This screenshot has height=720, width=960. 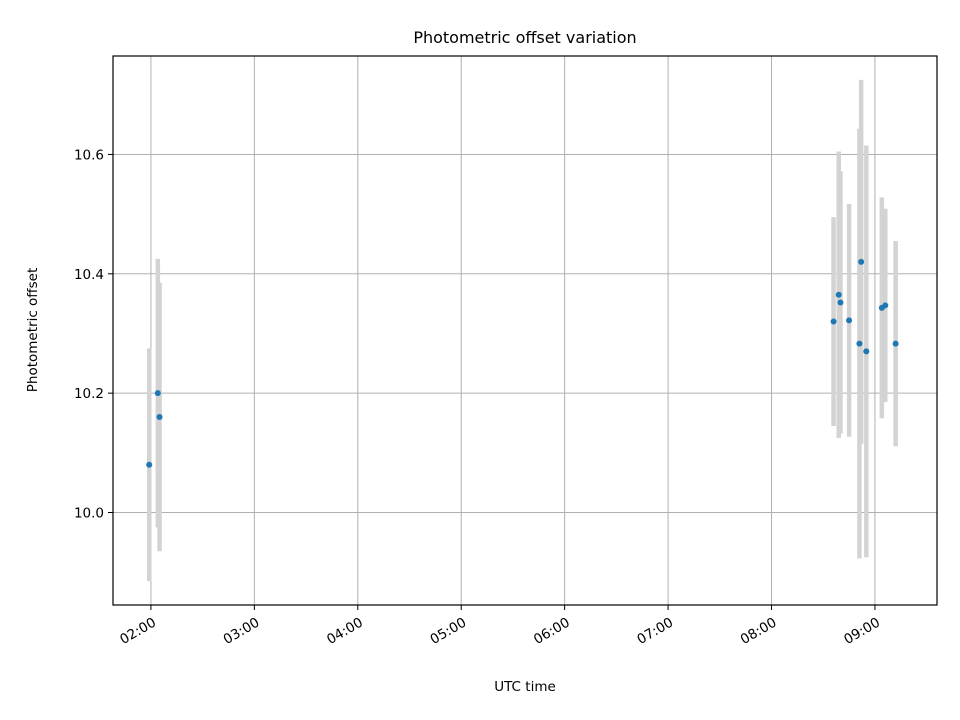 What do you see at coordinates (33, 330) in the screenshot?
I see `y-axis-label: Photometric offset` at bounding box center [33, 330].